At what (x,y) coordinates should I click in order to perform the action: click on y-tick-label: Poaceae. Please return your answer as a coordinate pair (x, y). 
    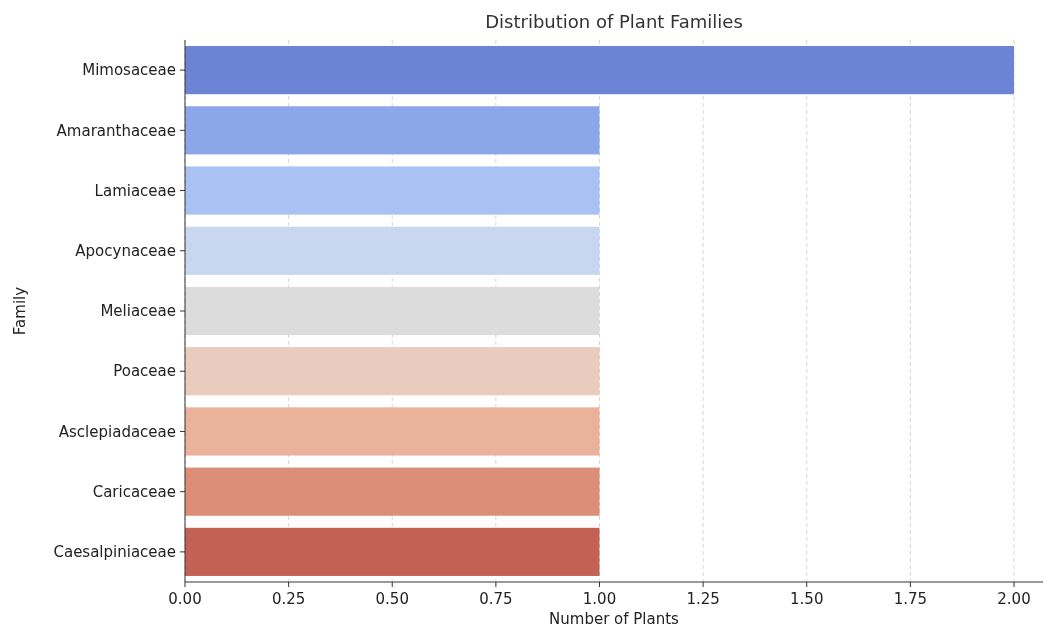
    Looking at the image, I should click on (144, 371).